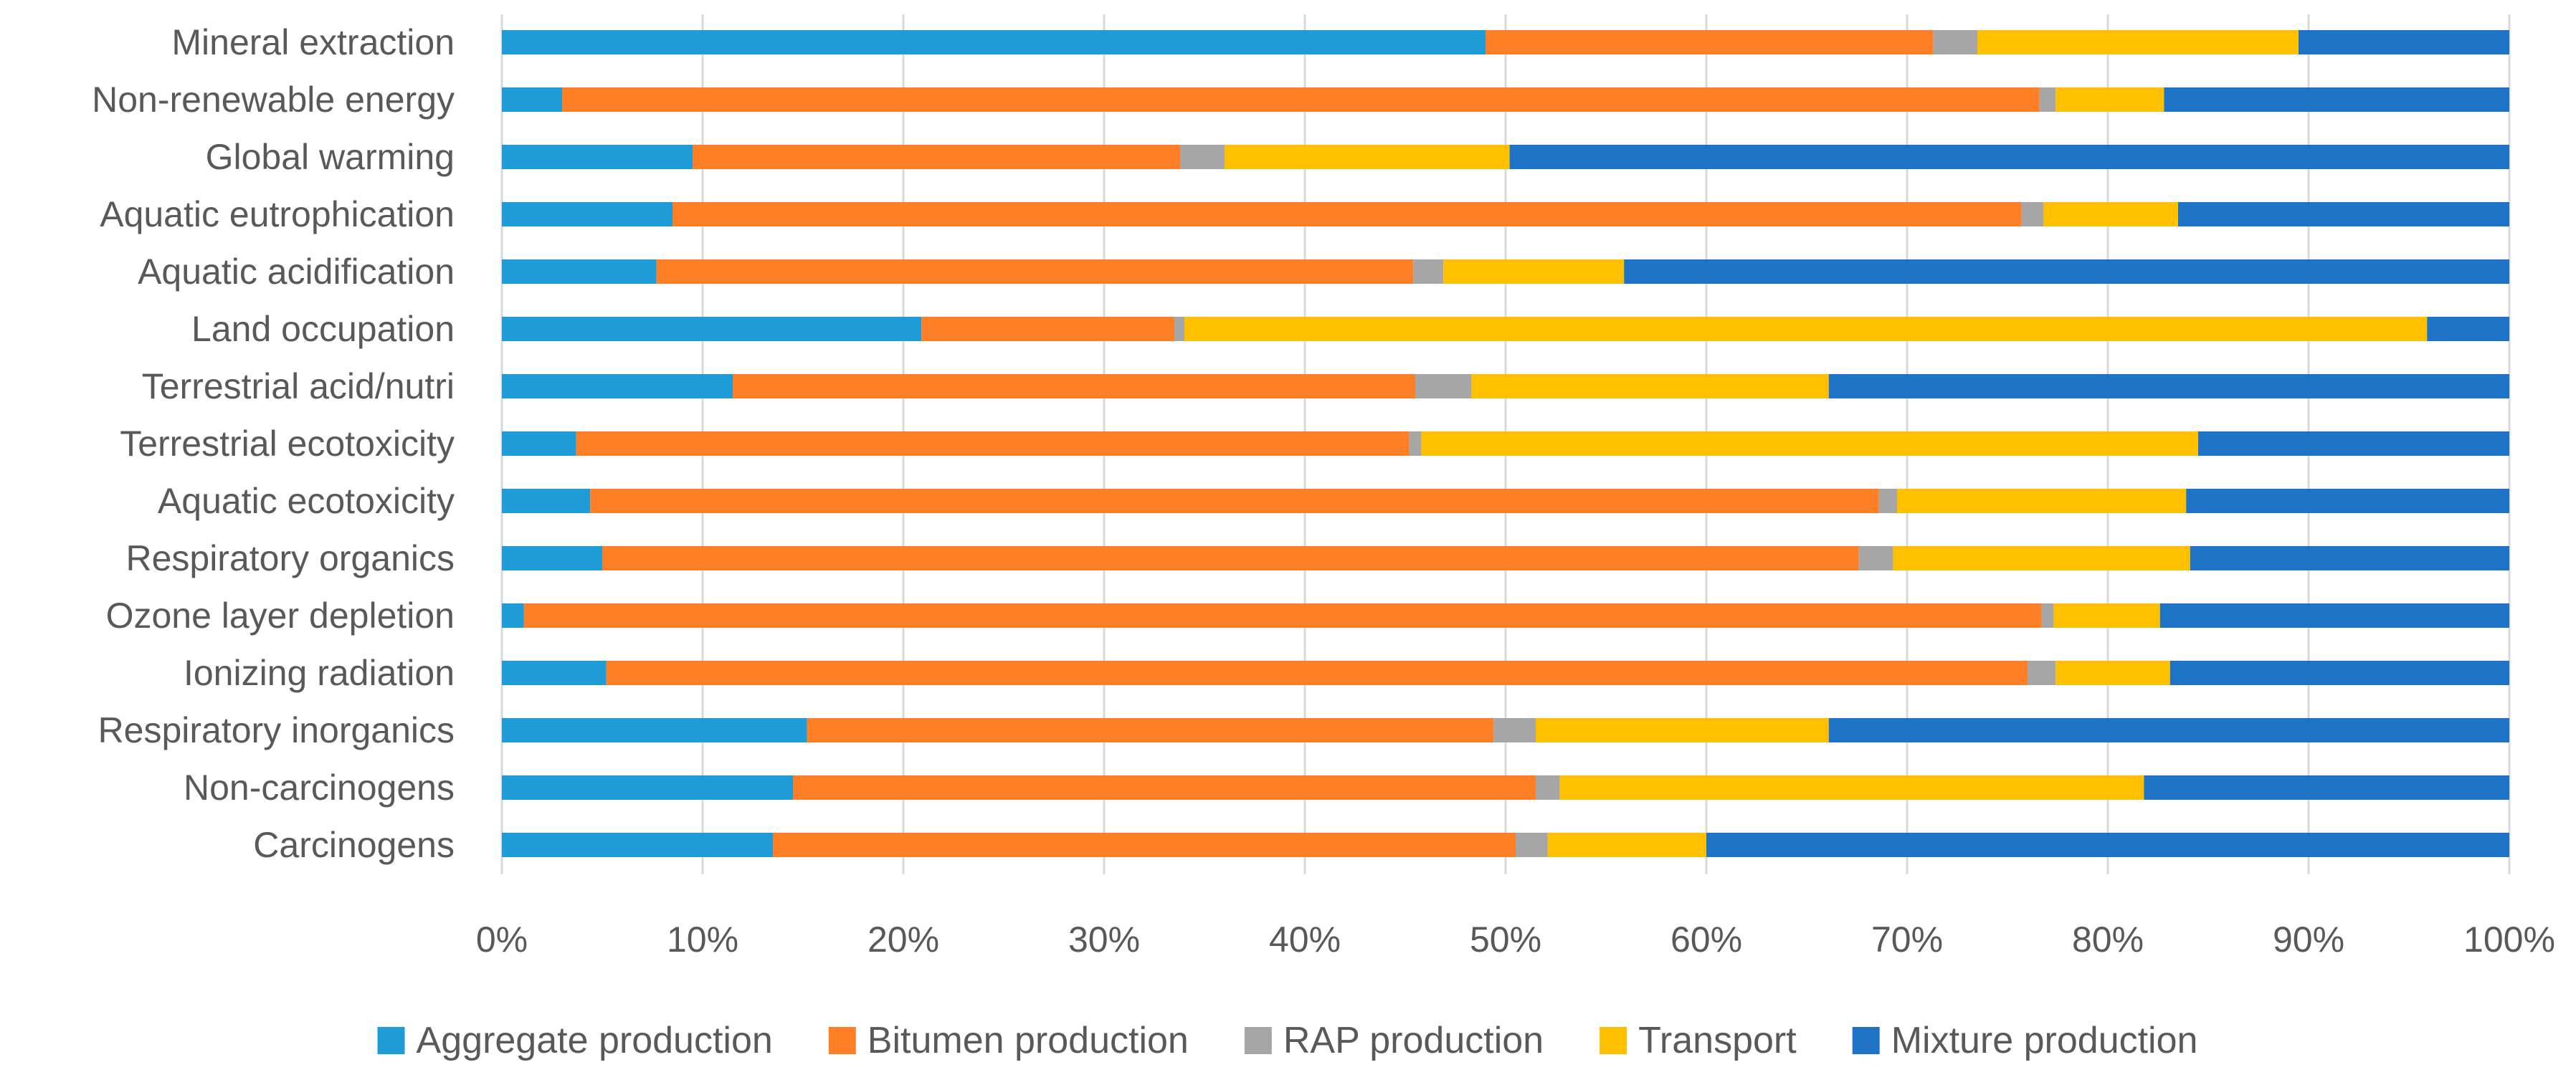  I want to click on legend-label: Aggregate production, so click(595, 1040).